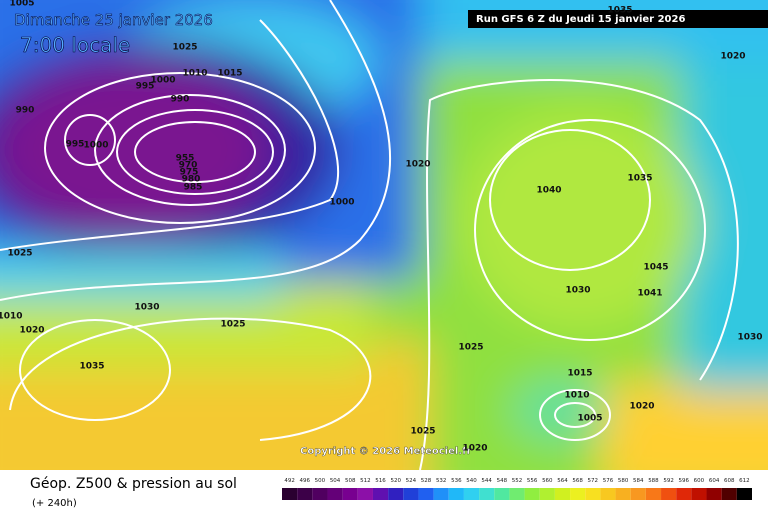 This screenshot has height=512, width=768. What do you see at coordinates (547, 481) in the screenshot?
I see `scale-label: 560` at bounding box center [547, 481].